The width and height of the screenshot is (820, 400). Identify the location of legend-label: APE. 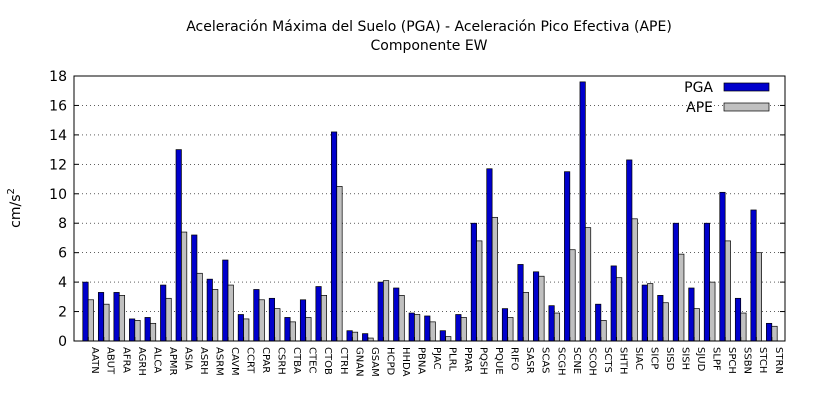
(699, 108).